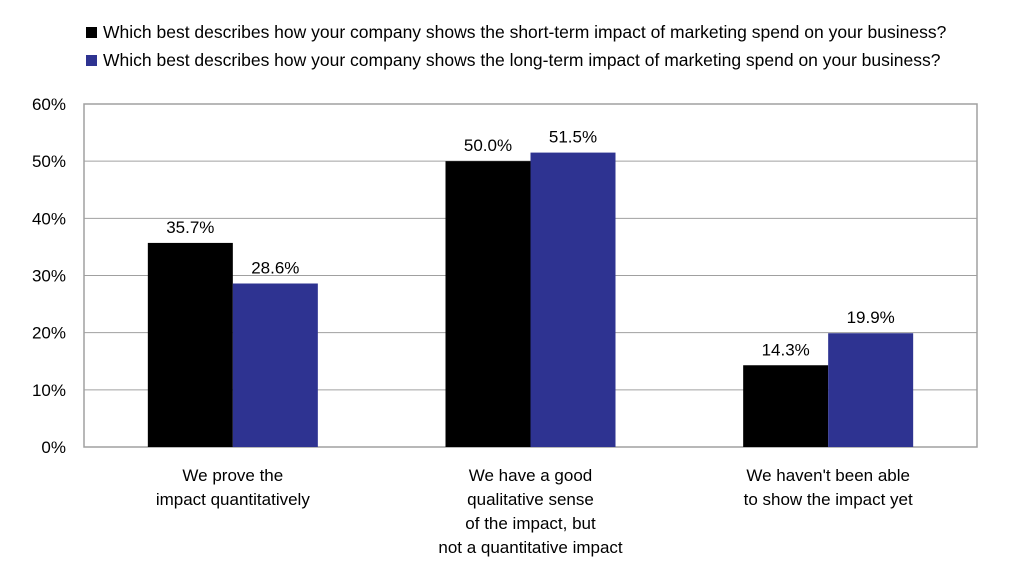 The width and height of the screenshot is (1024, 571). Describe the element at coordinates (190, 227) in the screenshot. I see `data-label: 35.7%` at that location.